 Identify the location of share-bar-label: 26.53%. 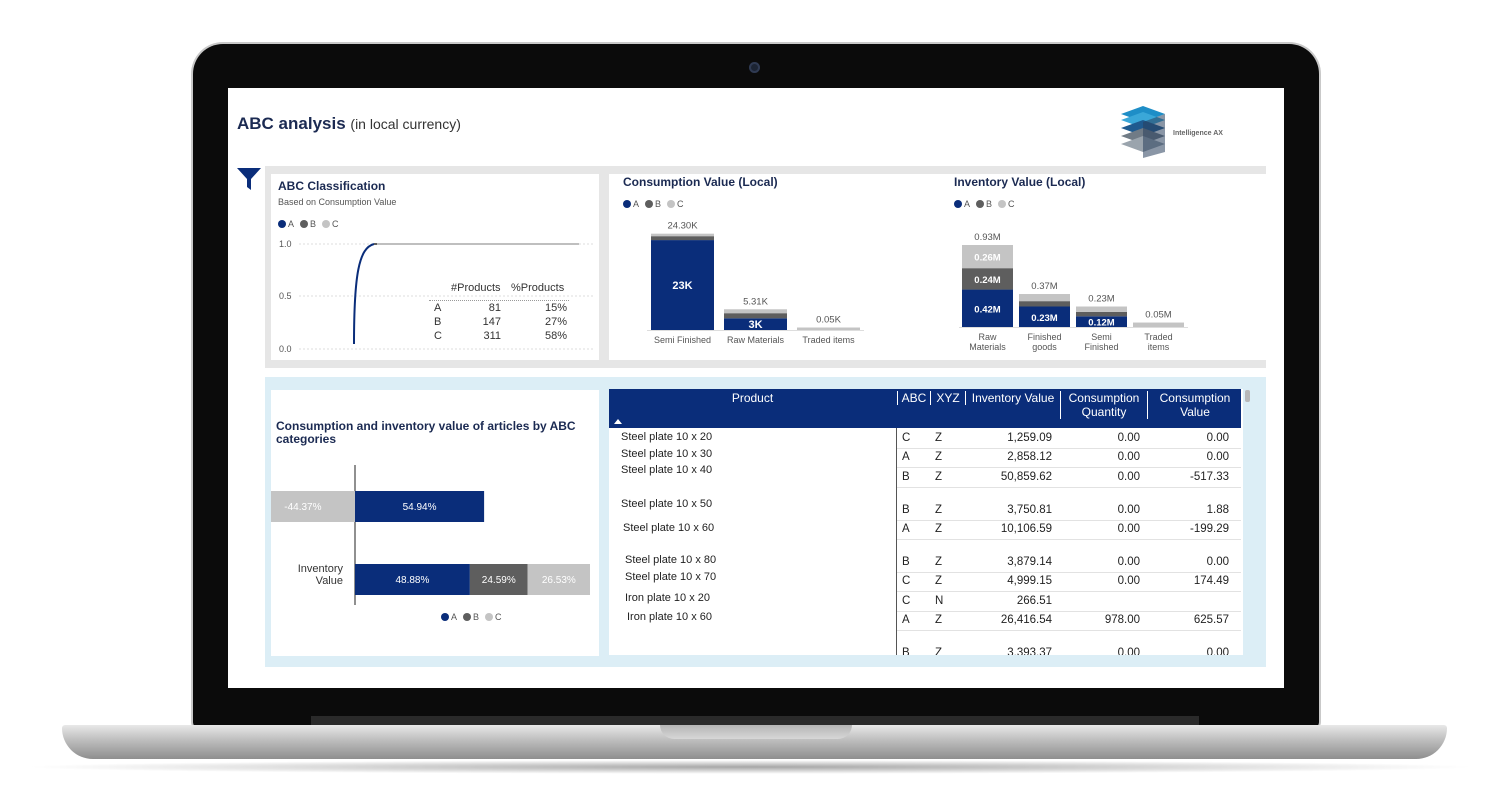
(559, 580).